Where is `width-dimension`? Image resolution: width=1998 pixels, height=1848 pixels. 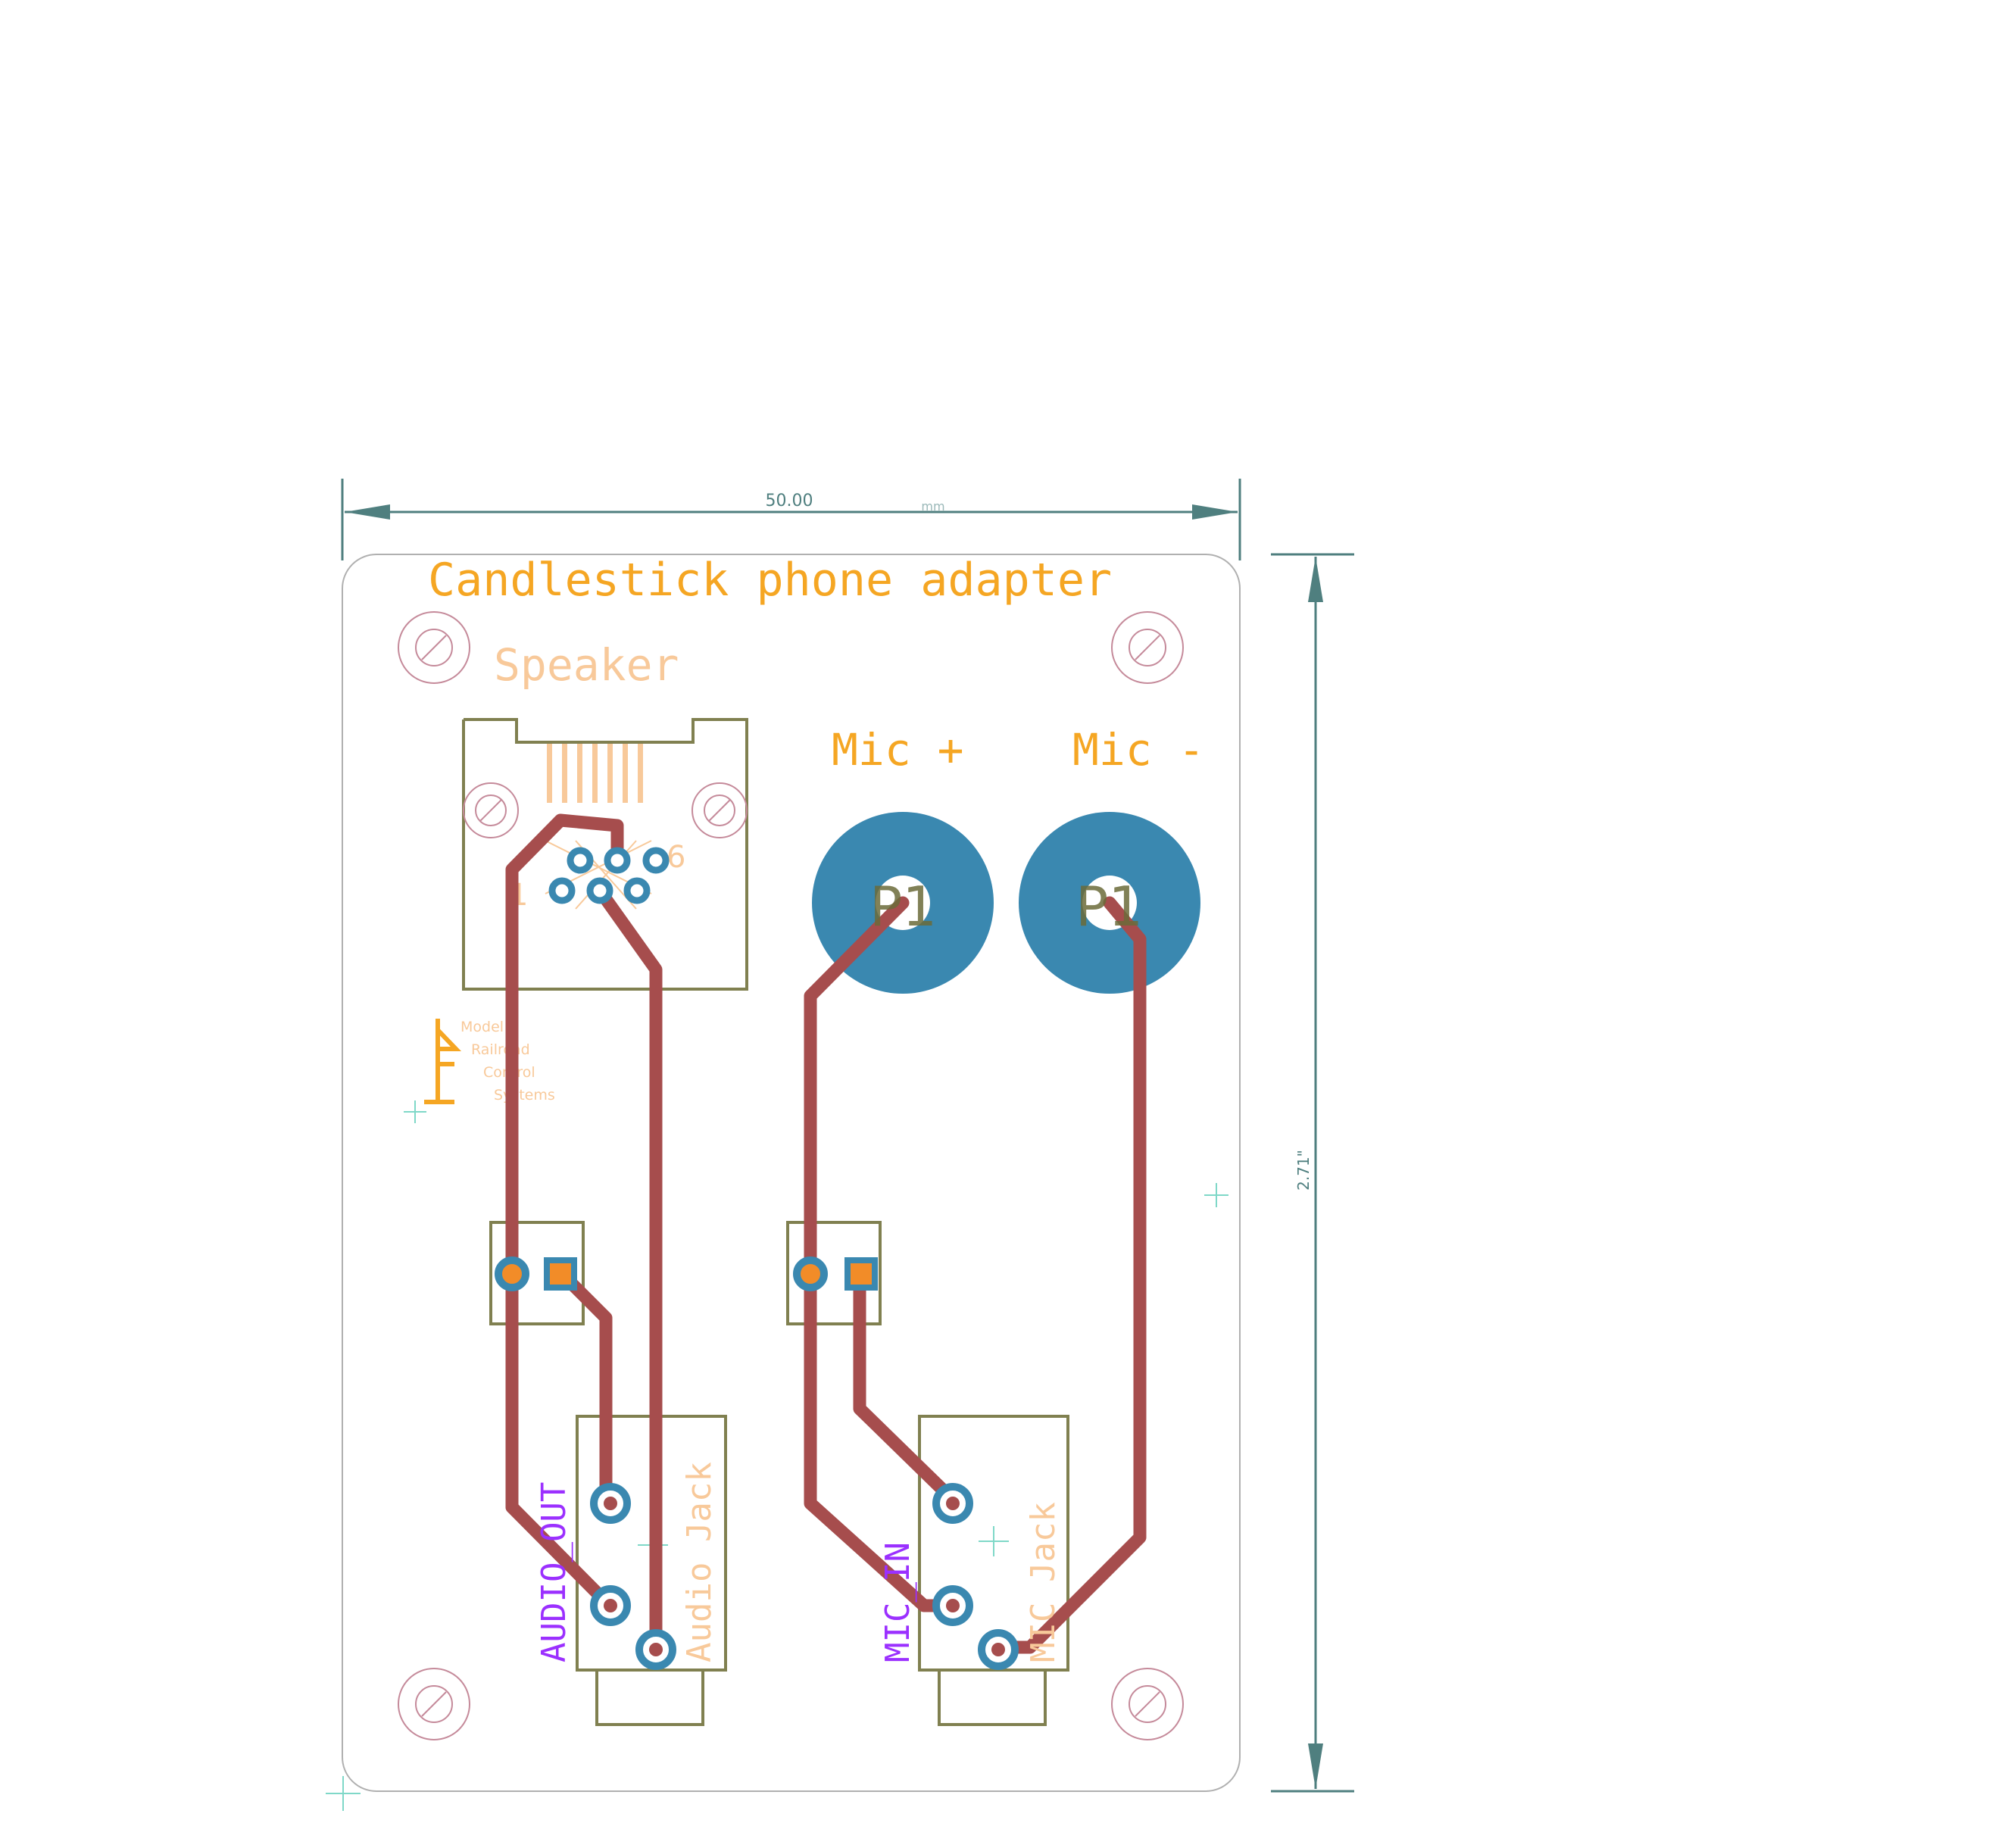
width-dimension is located at coordinates (791, 519).